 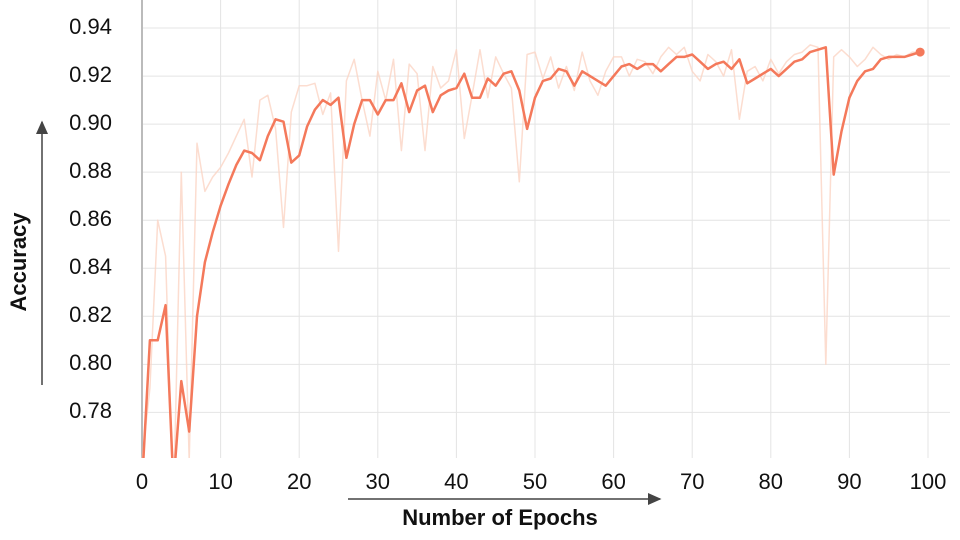 I want to click on x-tick-label: 0, so click(x=142, y=481).